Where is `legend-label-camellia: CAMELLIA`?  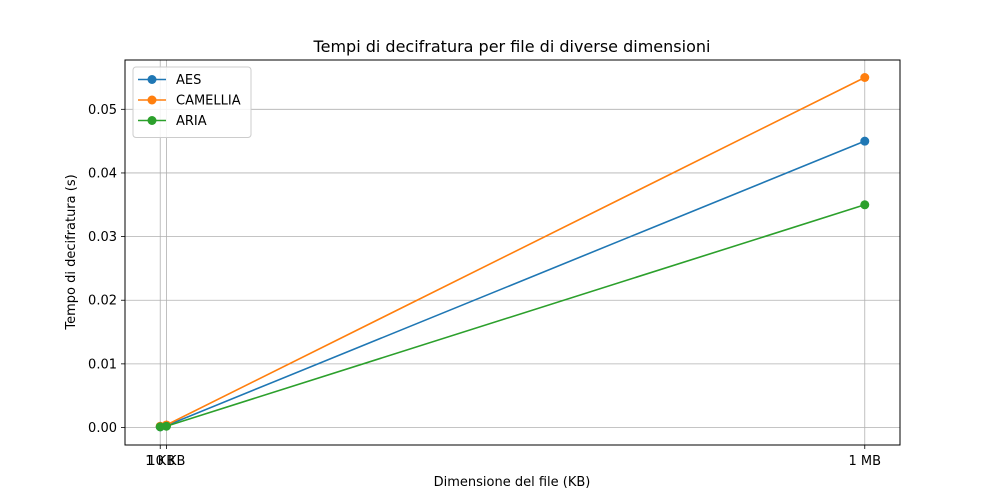 legend-label-camellia: CAMELLIA is located at coordinates (208, 101).